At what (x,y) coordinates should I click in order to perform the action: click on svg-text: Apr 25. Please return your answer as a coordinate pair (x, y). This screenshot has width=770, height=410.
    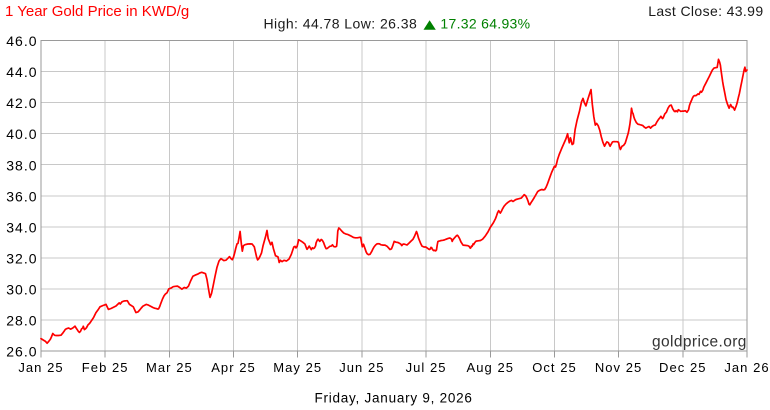
    Looking at the image, I should click on (233, 367).